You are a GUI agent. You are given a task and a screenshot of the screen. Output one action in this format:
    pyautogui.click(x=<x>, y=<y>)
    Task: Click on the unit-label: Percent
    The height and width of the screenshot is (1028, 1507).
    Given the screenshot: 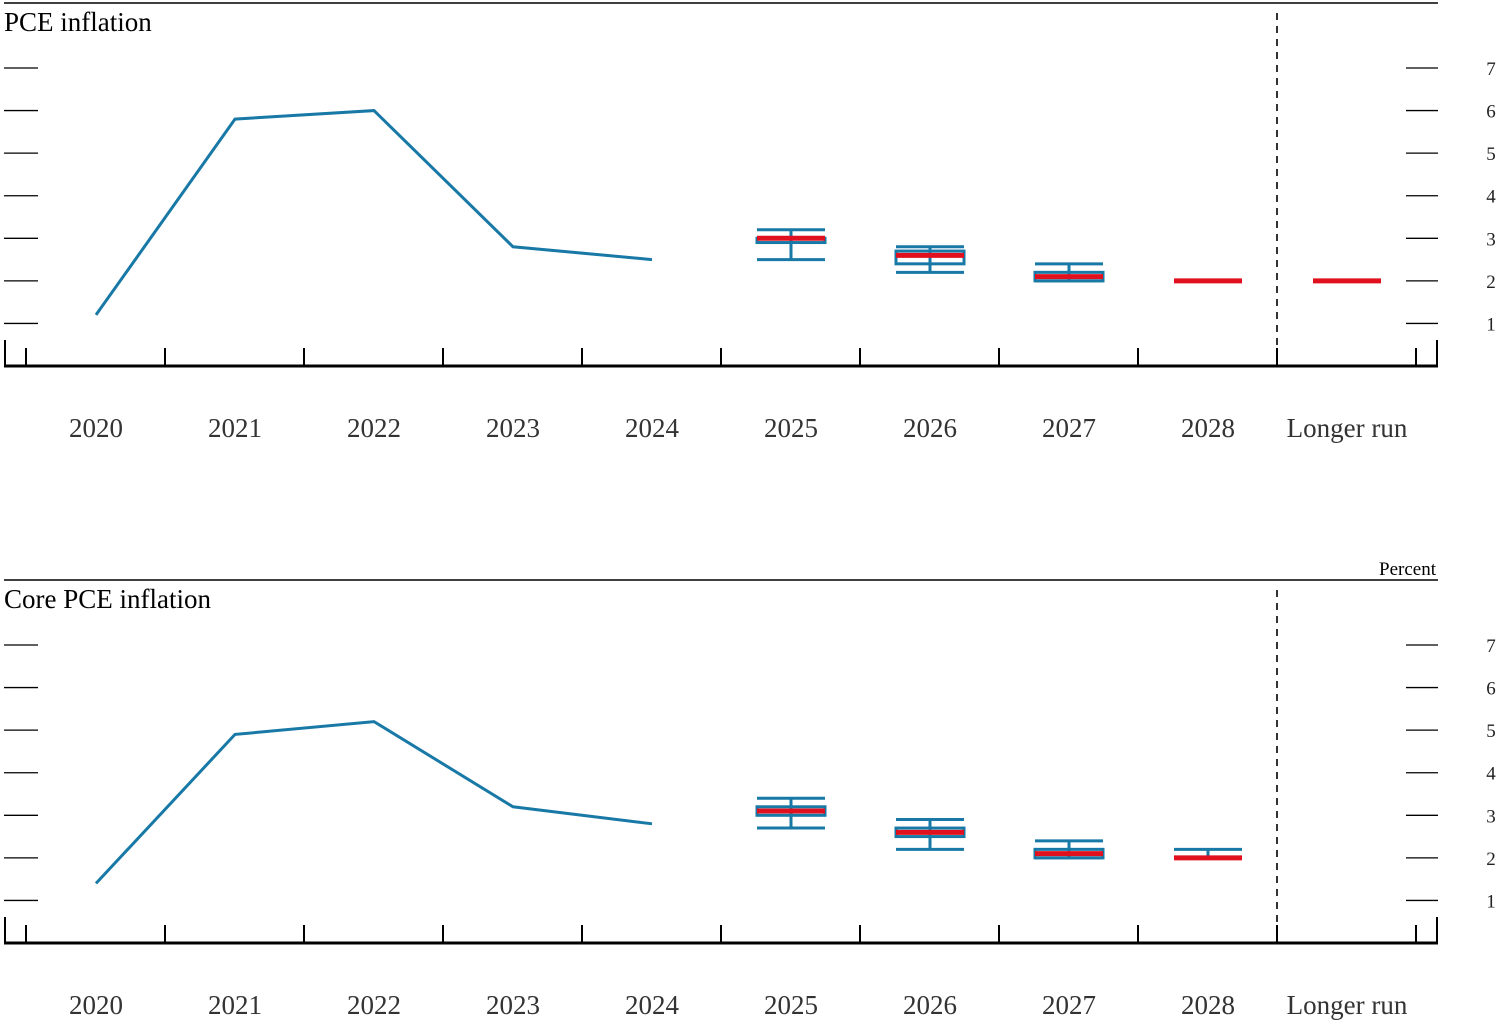 What is the action you would take?
    pyautogui.click(x=1408, y=569)
    